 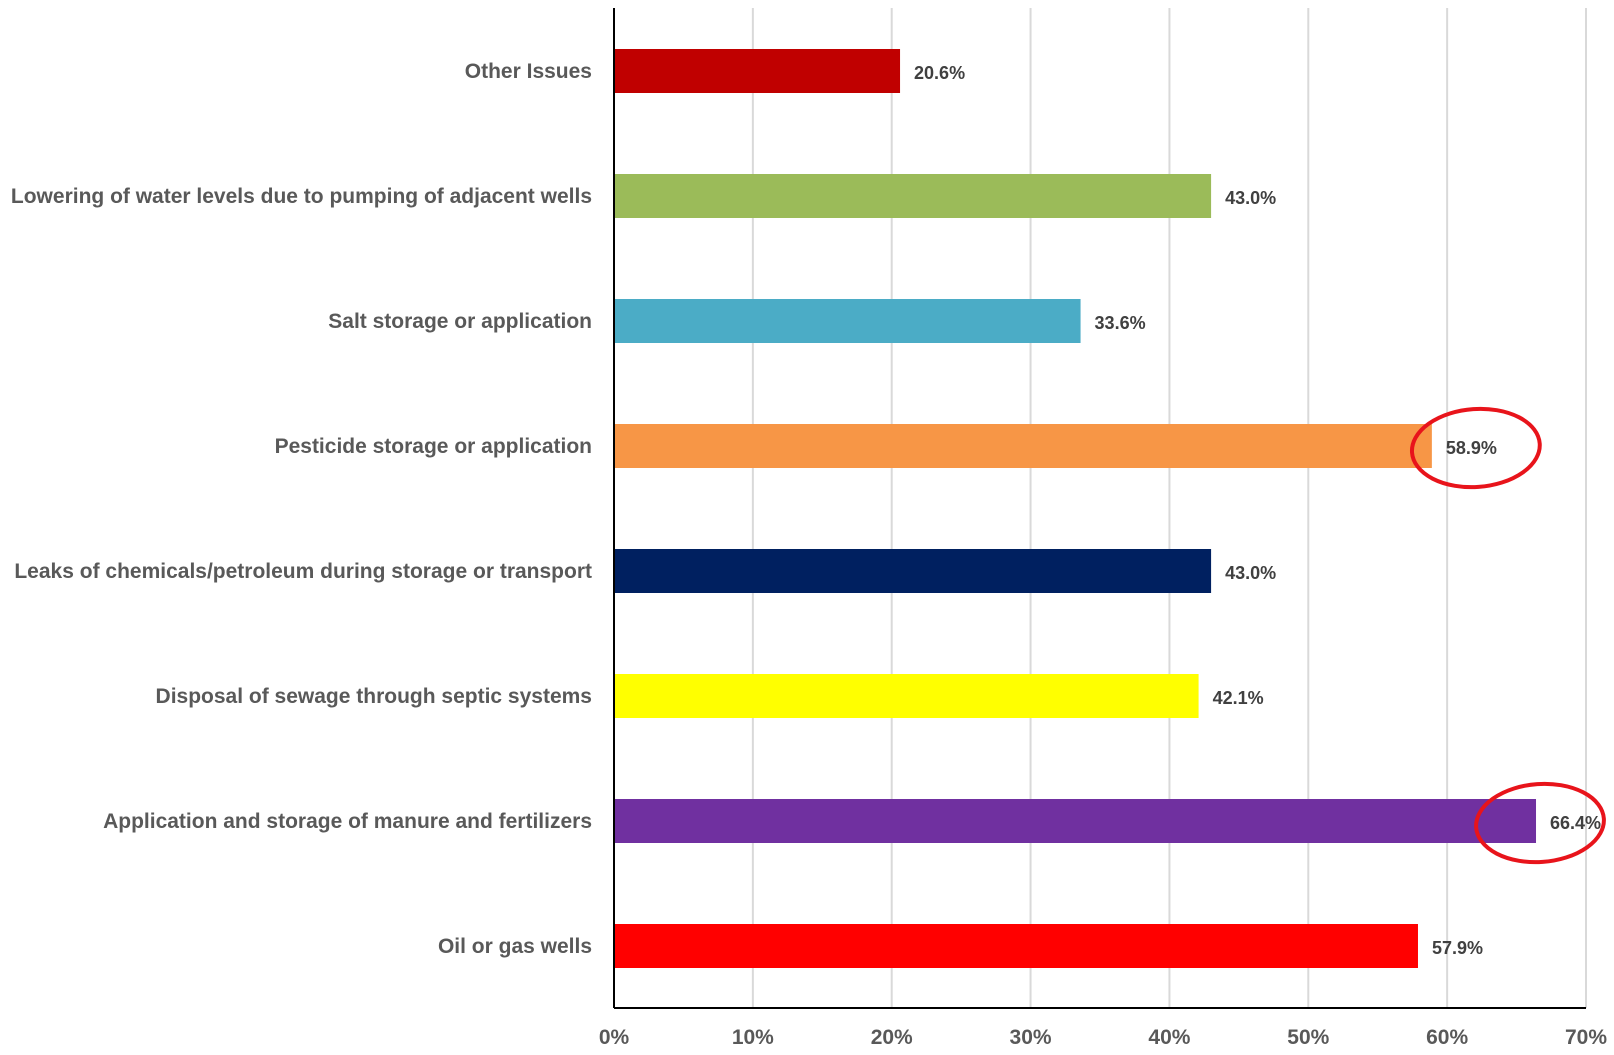 What do you see at coordinates (433, 446) in the screenshot?
I see `category-label: Pesticide storage or application` at bounding box center [433, 446].